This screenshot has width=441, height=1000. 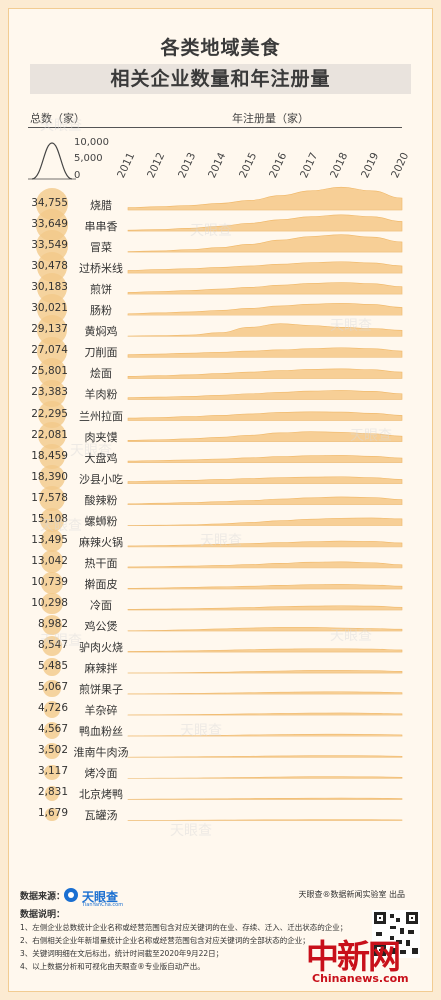 I want to click on row-total: 10,739, so click(x=49, y=581).